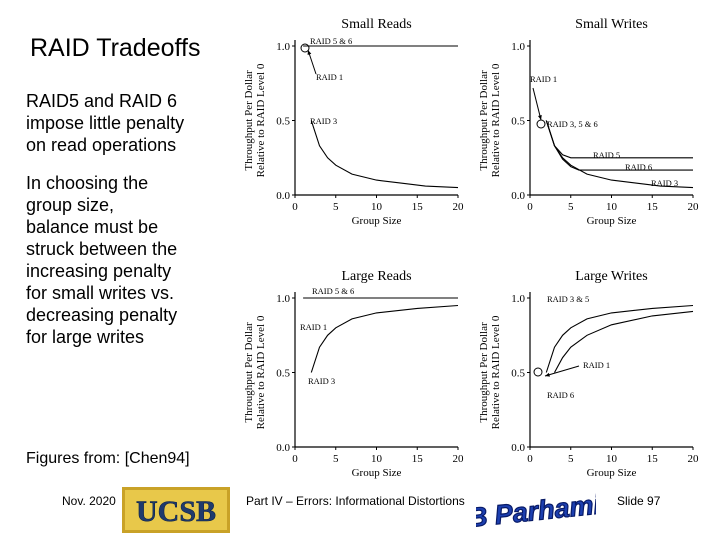 The image size is (720, 540). I want to click on footer-date: Nov. 2020, so click(89, 501).